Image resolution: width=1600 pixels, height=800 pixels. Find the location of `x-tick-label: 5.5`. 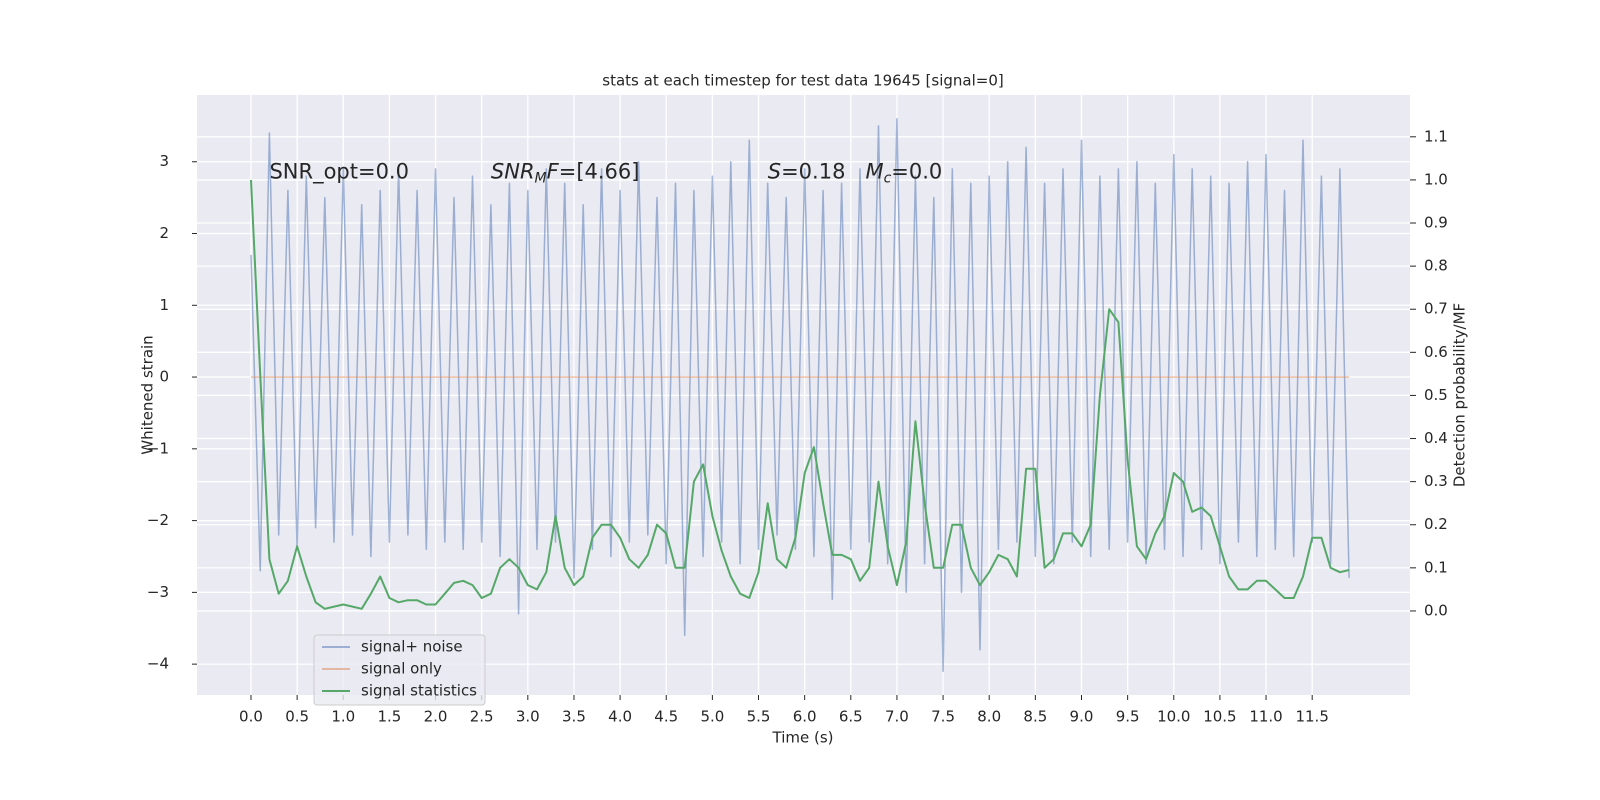

x-tick-label: 5.5 is located at coordinates (759, 717).